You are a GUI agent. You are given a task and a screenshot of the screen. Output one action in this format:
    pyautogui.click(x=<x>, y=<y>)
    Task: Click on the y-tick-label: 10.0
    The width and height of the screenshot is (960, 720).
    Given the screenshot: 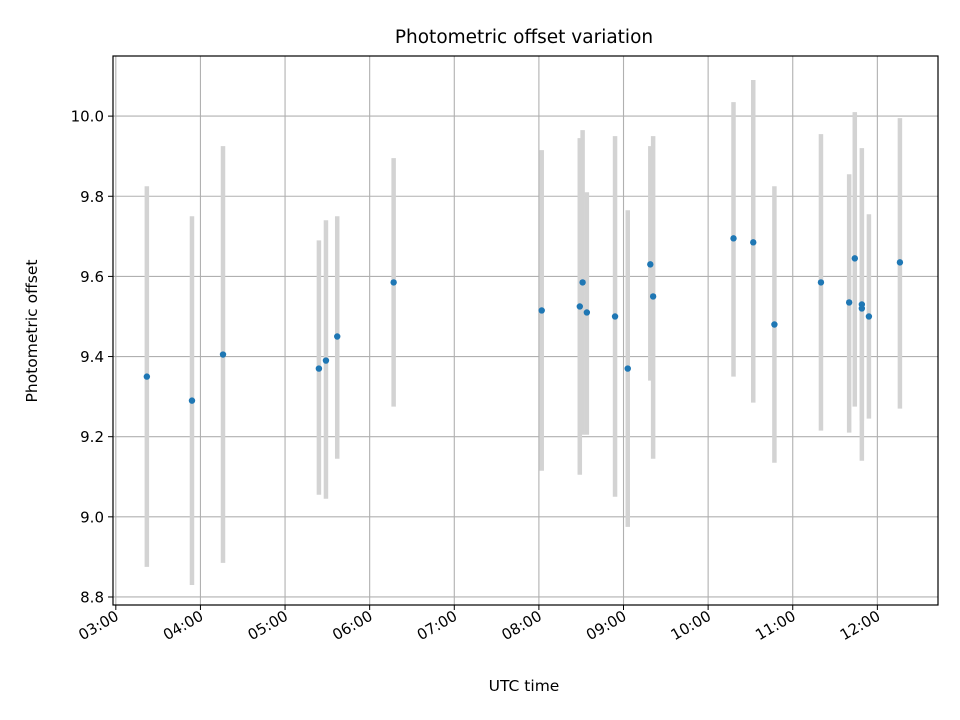 What is the action you would take?
    pyautogui.click(x=87, y=117)
    